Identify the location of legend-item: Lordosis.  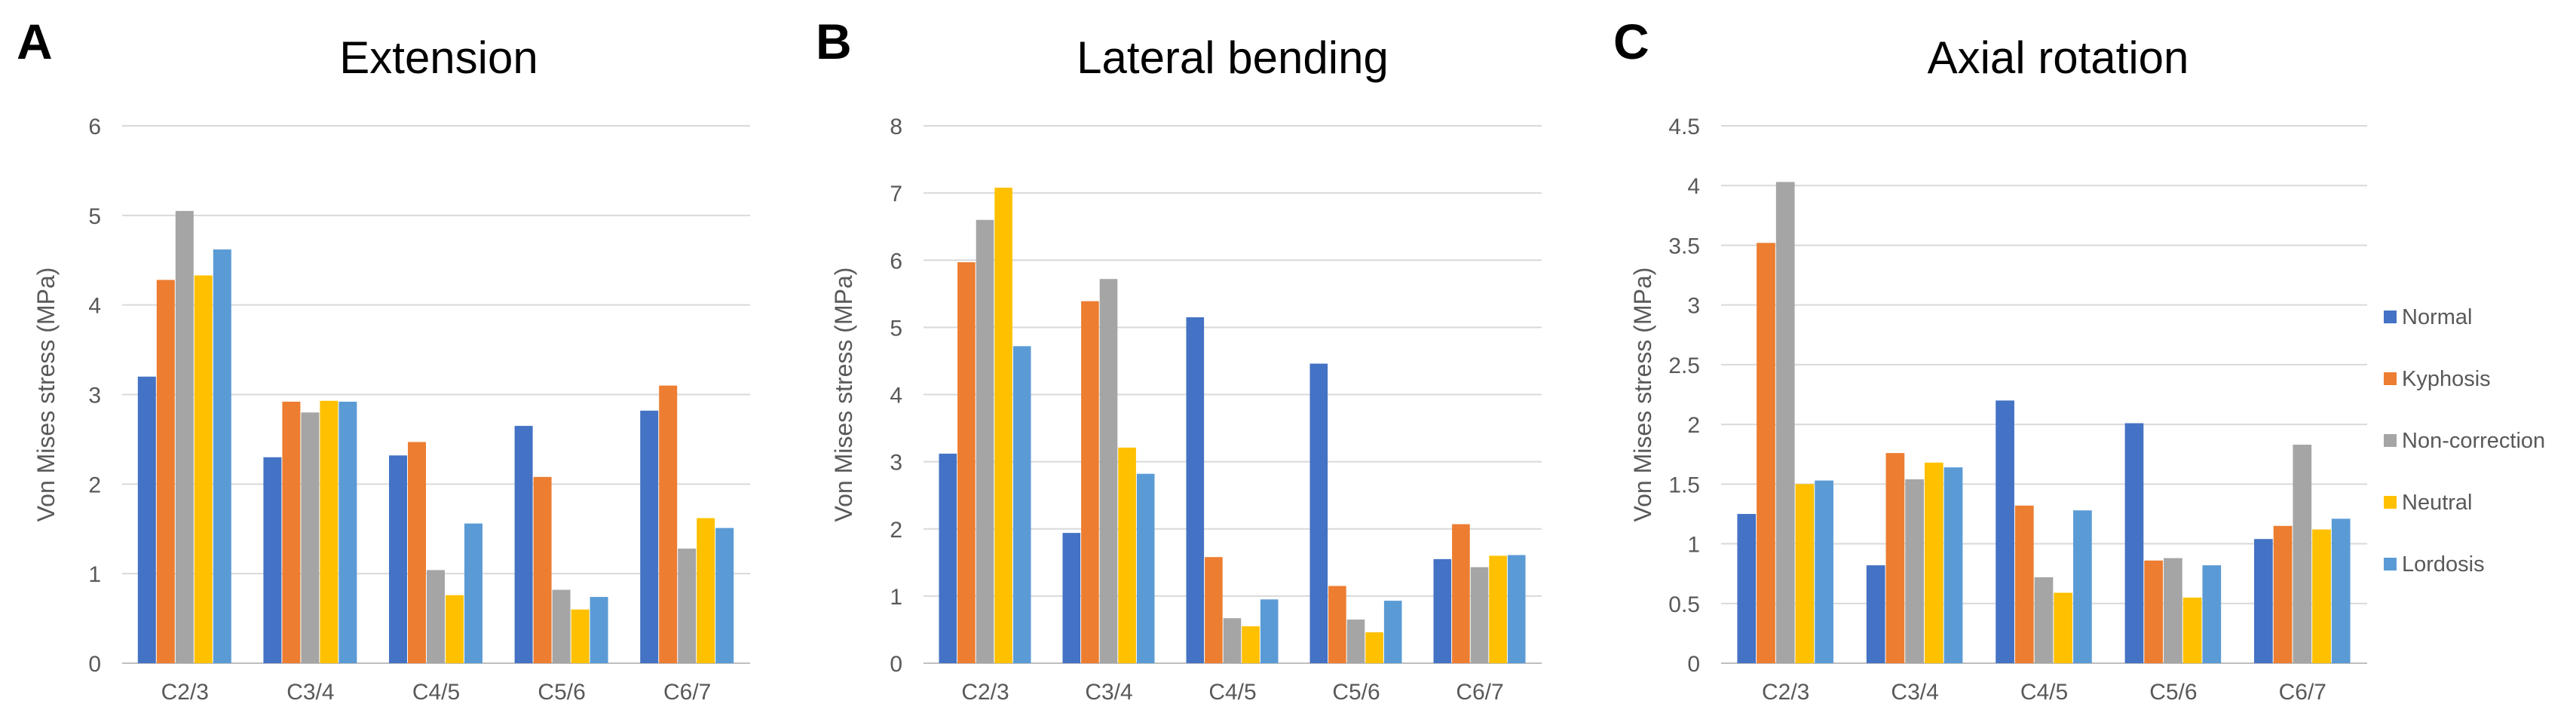
(2434, 564).